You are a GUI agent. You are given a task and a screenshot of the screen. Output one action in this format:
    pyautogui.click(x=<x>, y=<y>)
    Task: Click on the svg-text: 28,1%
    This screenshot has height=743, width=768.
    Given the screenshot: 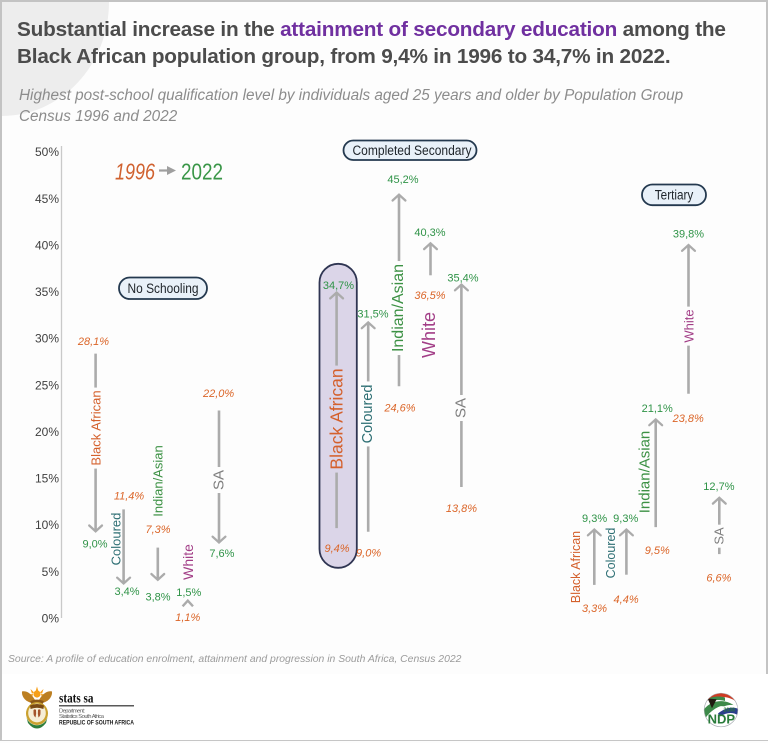 What is the action you would take?
    pyautogui.click(x=93, y=342)
    